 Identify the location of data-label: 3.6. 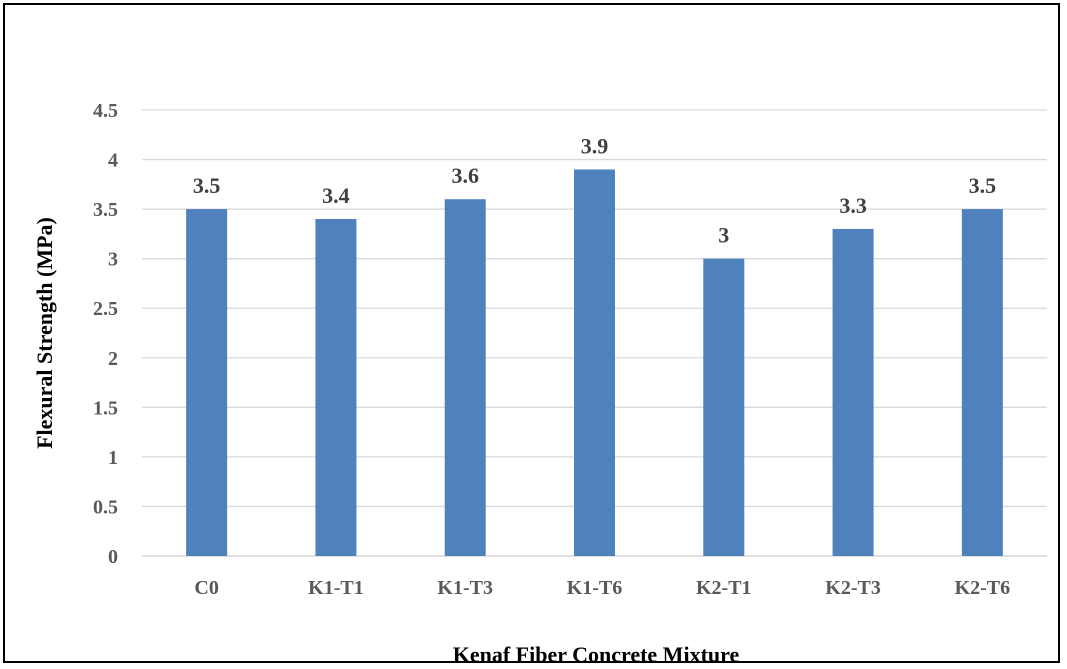
(465, 175).